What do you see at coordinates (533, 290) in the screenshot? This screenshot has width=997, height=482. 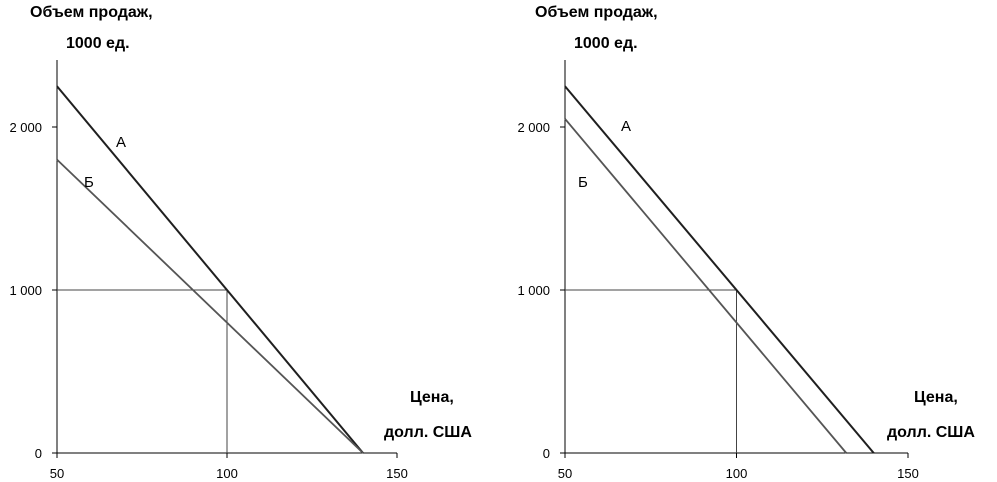 I see `chart2-y-tick-label: 1 000` at bounding box center [533, 290].